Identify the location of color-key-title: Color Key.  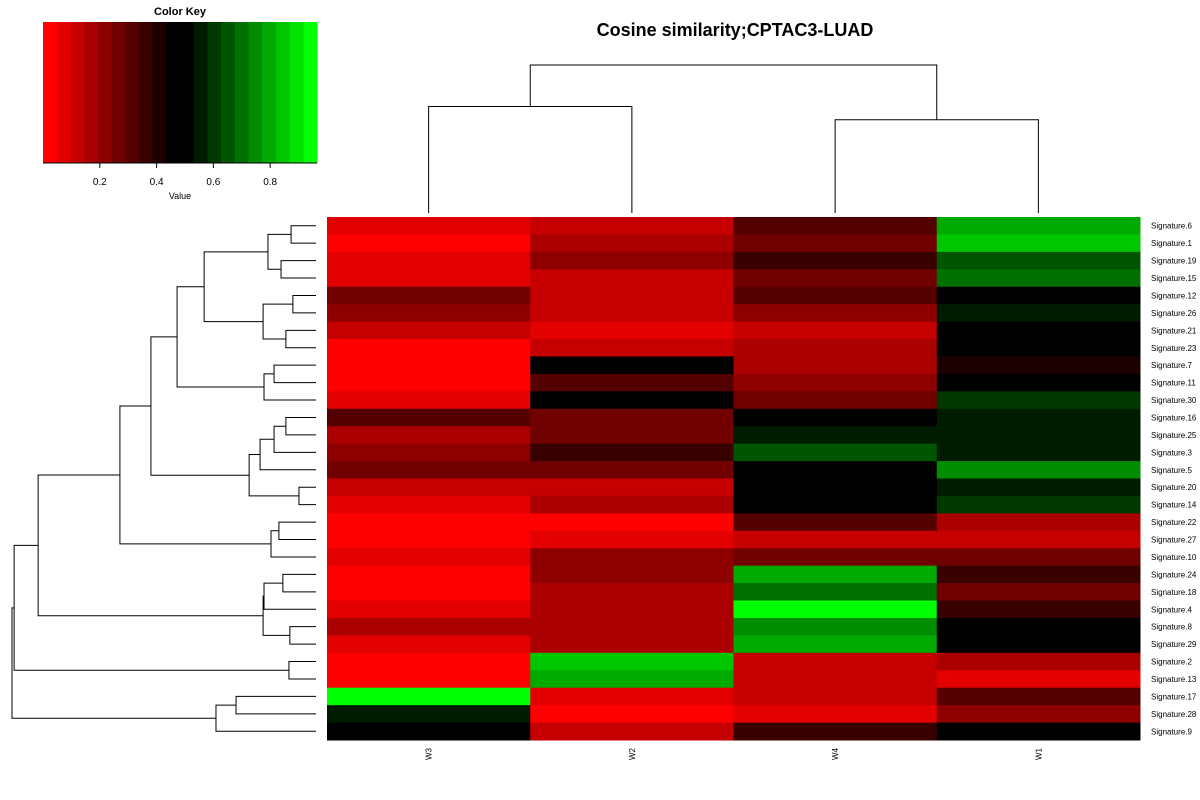
(180, 12).